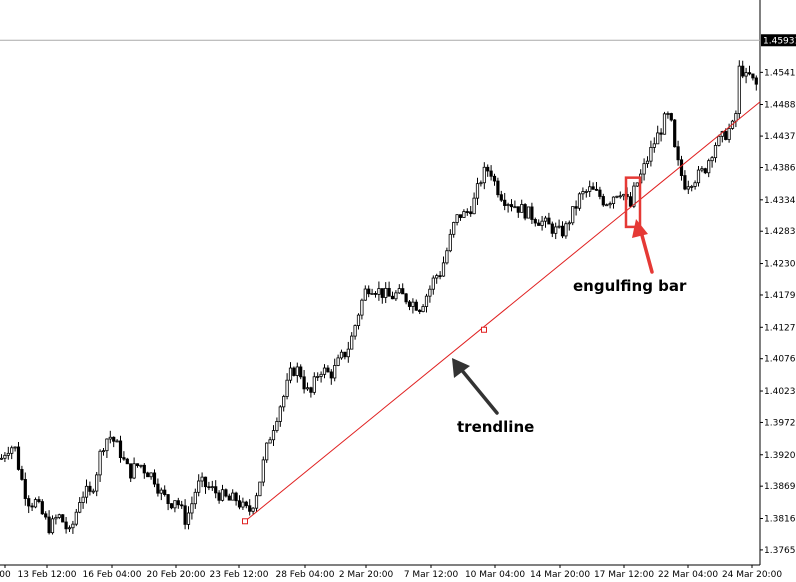 Image resolution: width=796 pixels, height=582 pixels. Describe the element at coordinates (780, 456) in the screenshot. I see `y-tick-label: 1.39200` at that location.